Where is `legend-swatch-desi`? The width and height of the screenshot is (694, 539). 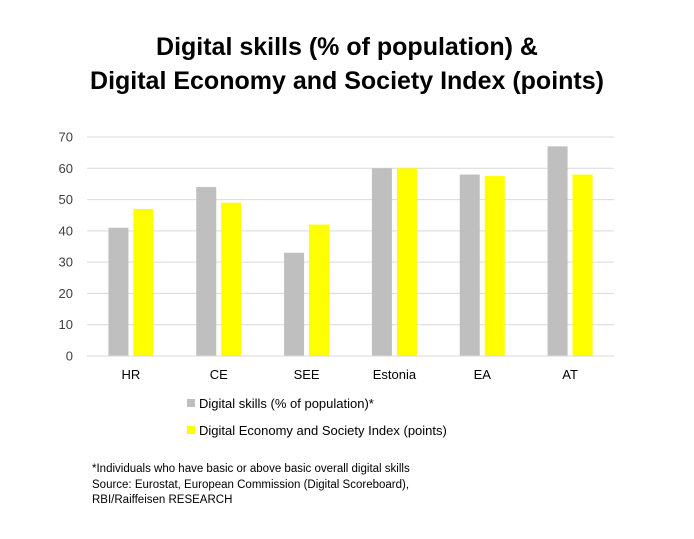
legend-swatch-desi is located at coordinates (191, 430).